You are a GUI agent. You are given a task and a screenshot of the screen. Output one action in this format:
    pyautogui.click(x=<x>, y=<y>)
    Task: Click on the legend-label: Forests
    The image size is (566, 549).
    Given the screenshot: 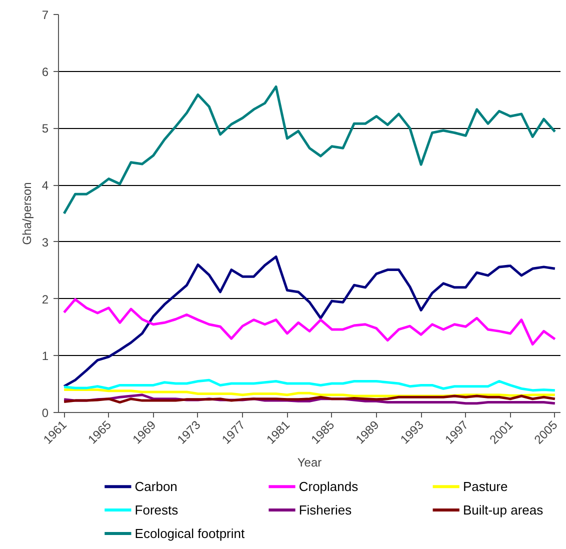 What is the action you would take?
    pyautogui.click(x=156, y=510)
    